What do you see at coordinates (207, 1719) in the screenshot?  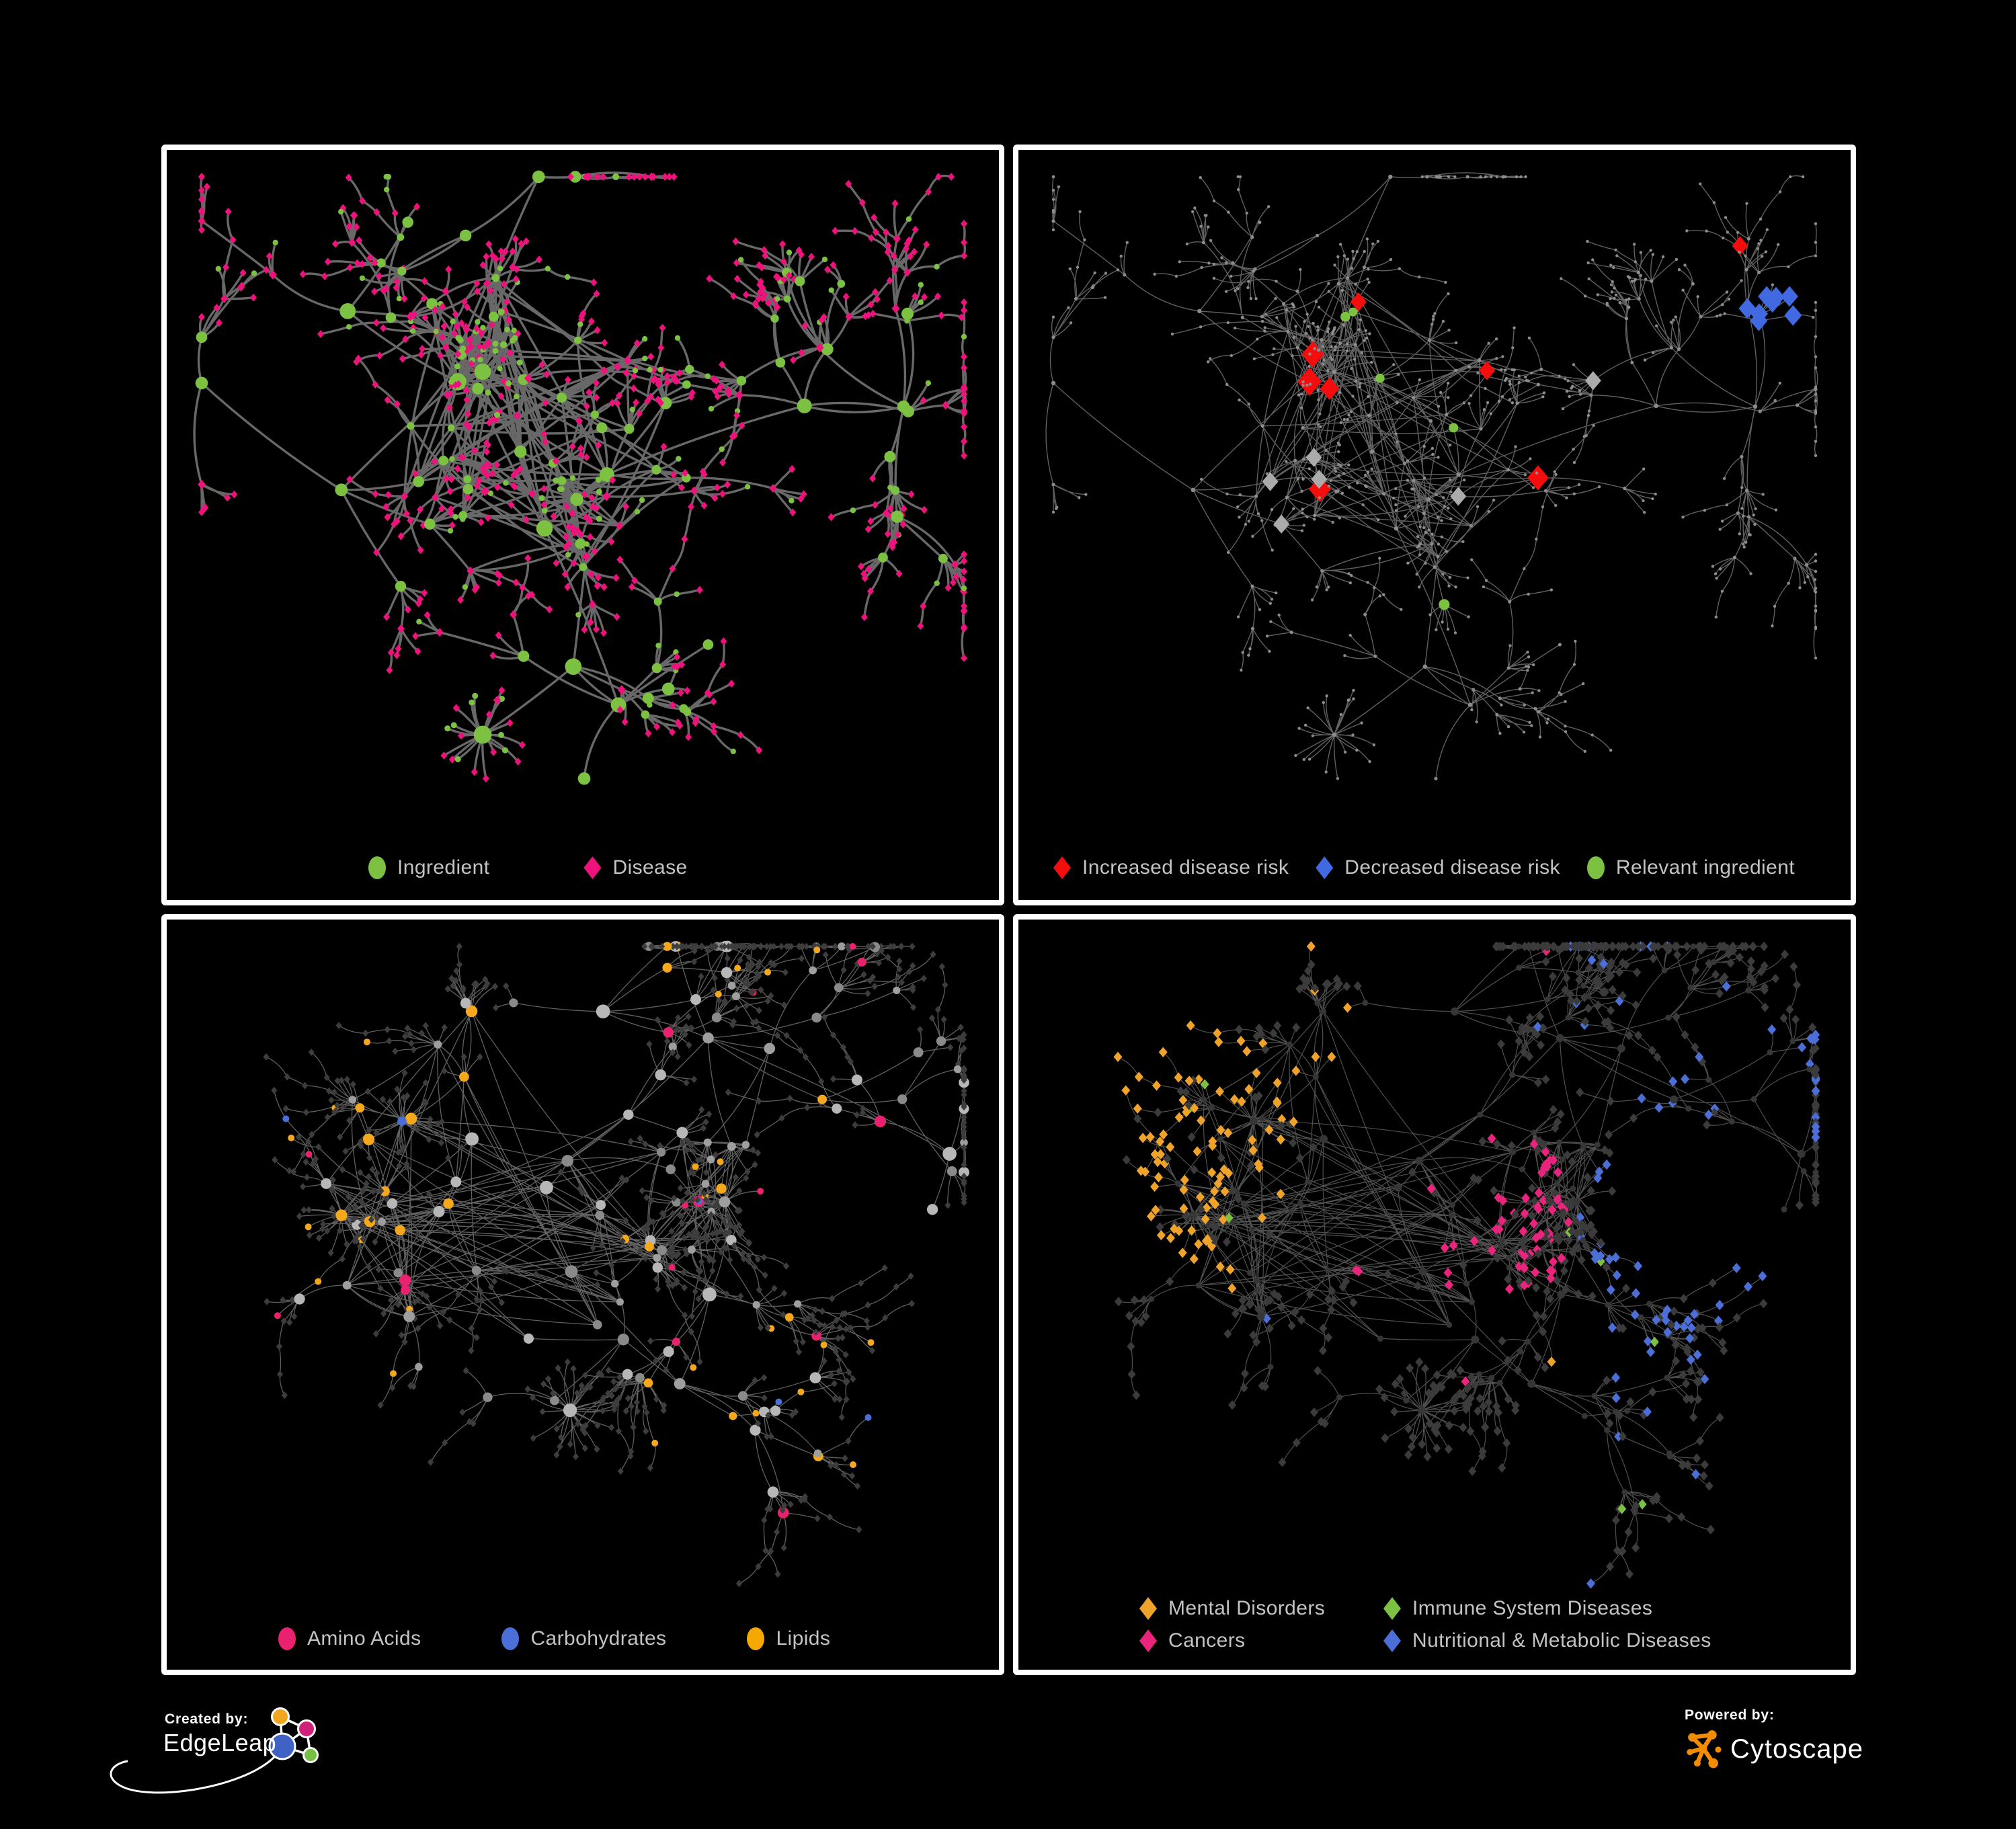 I see `created-by-label: Created by:` at bounding box center [207, 1719].